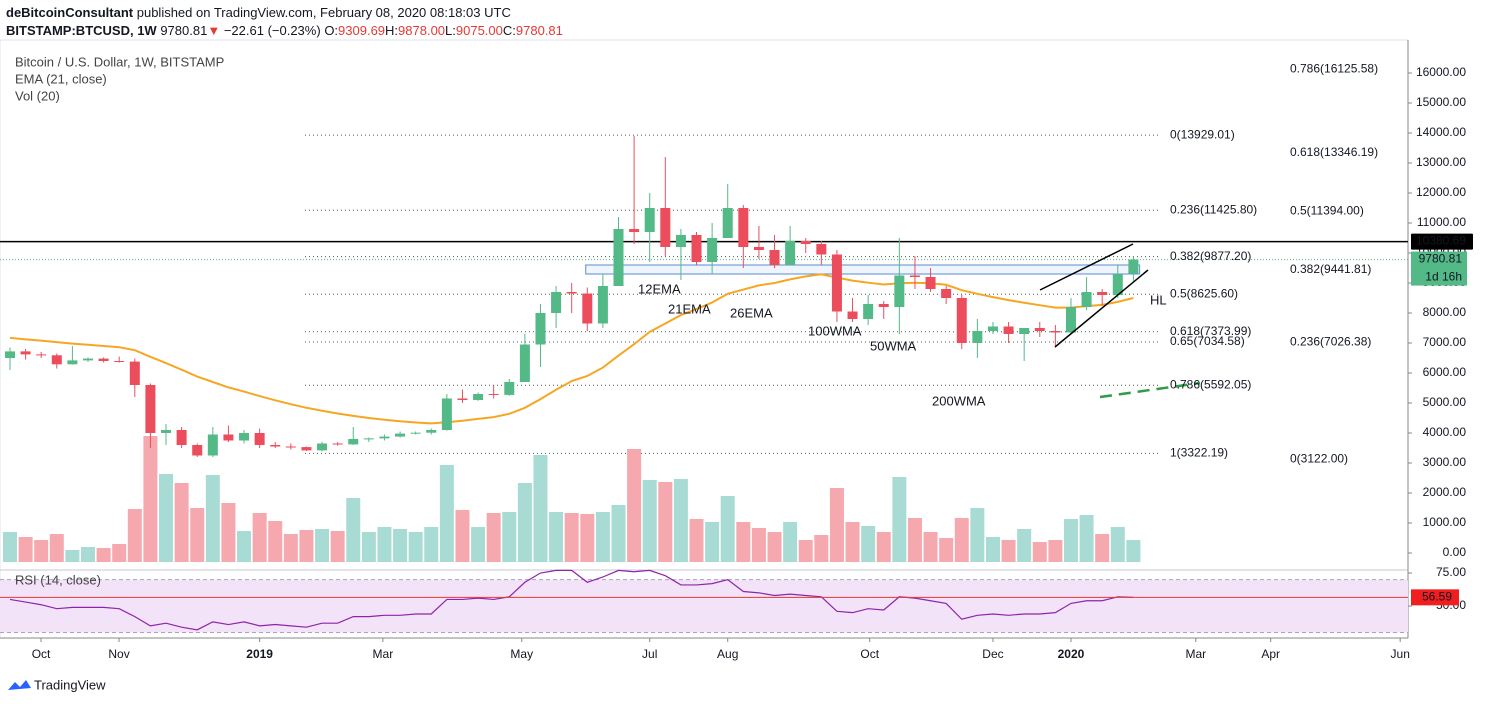  Describe the element at coordinates (1441, 192) in the screenshot. I see `y-tick-label: 12000.00` at that location.